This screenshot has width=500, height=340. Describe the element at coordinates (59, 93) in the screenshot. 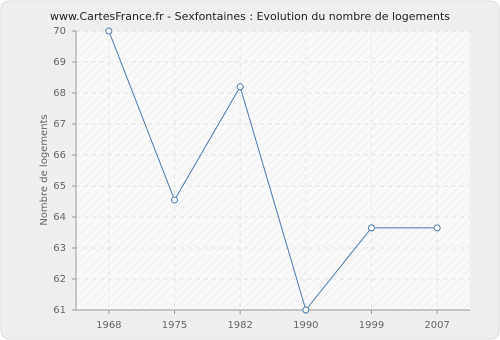

I see `y-tick-label: 68` at that location.